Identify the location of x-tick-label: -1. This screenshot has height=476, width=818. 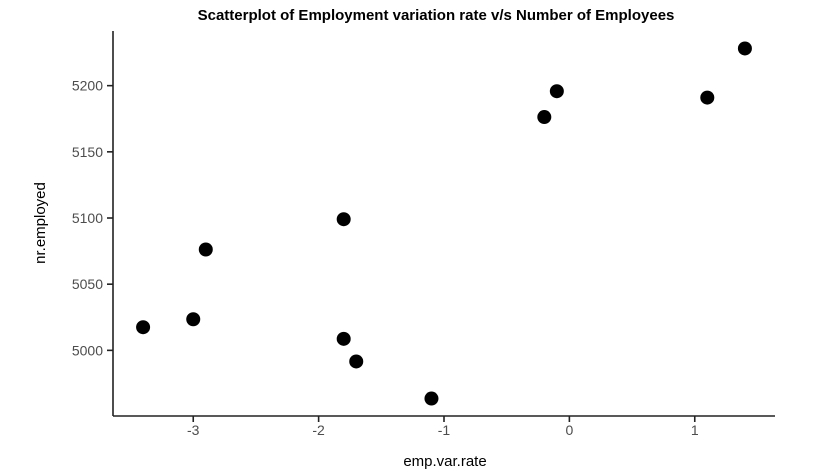
(444, 430).